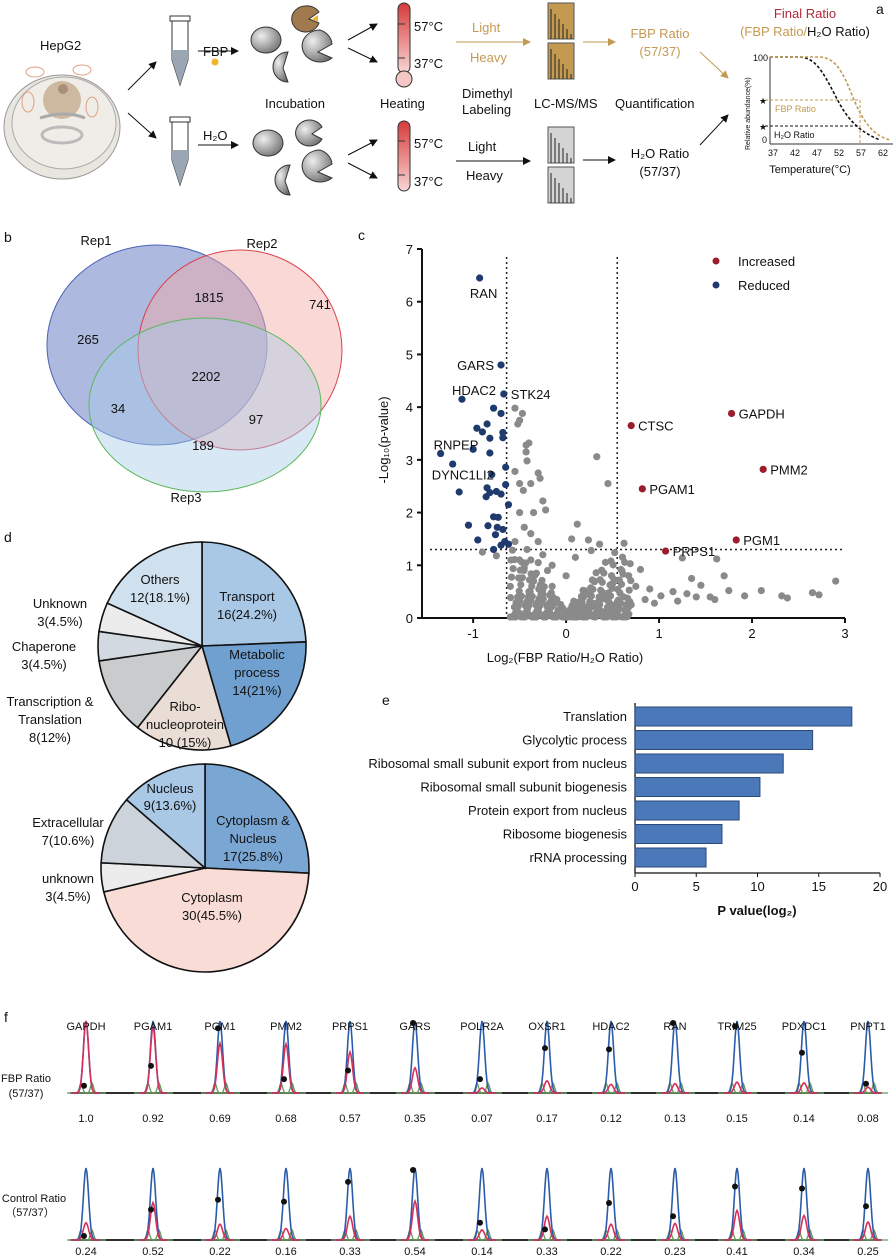 The image size is (896, 1259). What do you see at coordinates (531, 394) in the screenshot?
I see `point-label: STK24` at bounding box center [531, 394].